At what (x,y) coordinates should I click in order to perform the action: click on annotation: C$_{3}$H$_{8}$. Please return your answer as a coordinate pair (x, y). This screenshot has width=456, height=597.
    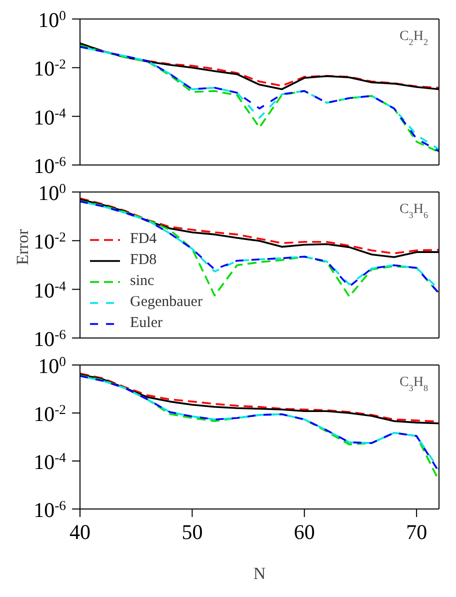
    Looking at the image, I should click on (413, 384).